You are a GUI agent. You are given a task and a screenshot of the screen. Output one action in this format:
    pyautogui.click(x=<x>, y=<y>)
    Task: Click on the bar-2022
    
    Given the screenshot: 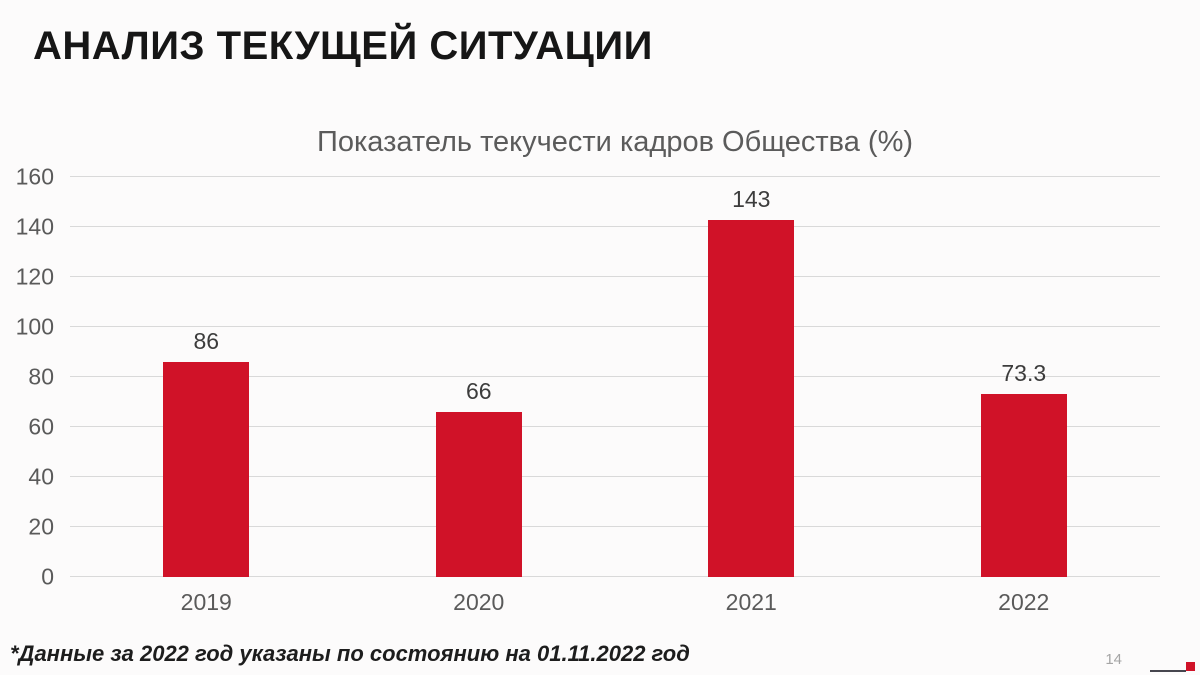 What is the action you would take?
    pyautogui.click(x=1023, y=485)
    